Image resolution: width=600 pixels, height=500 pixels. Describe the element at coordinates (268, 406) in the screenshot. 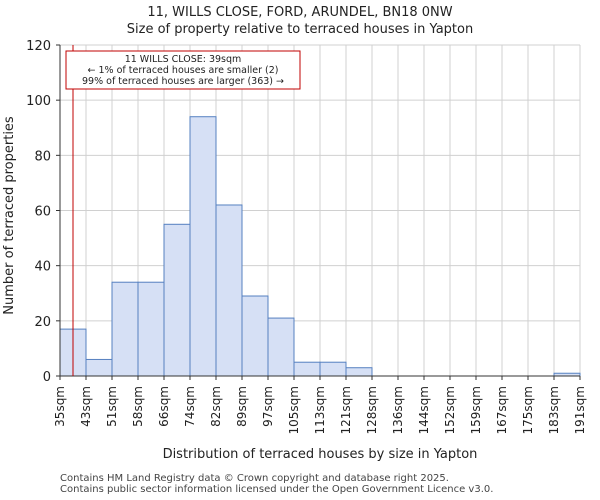

I see `x-tick-label: 97sqm` at that location.